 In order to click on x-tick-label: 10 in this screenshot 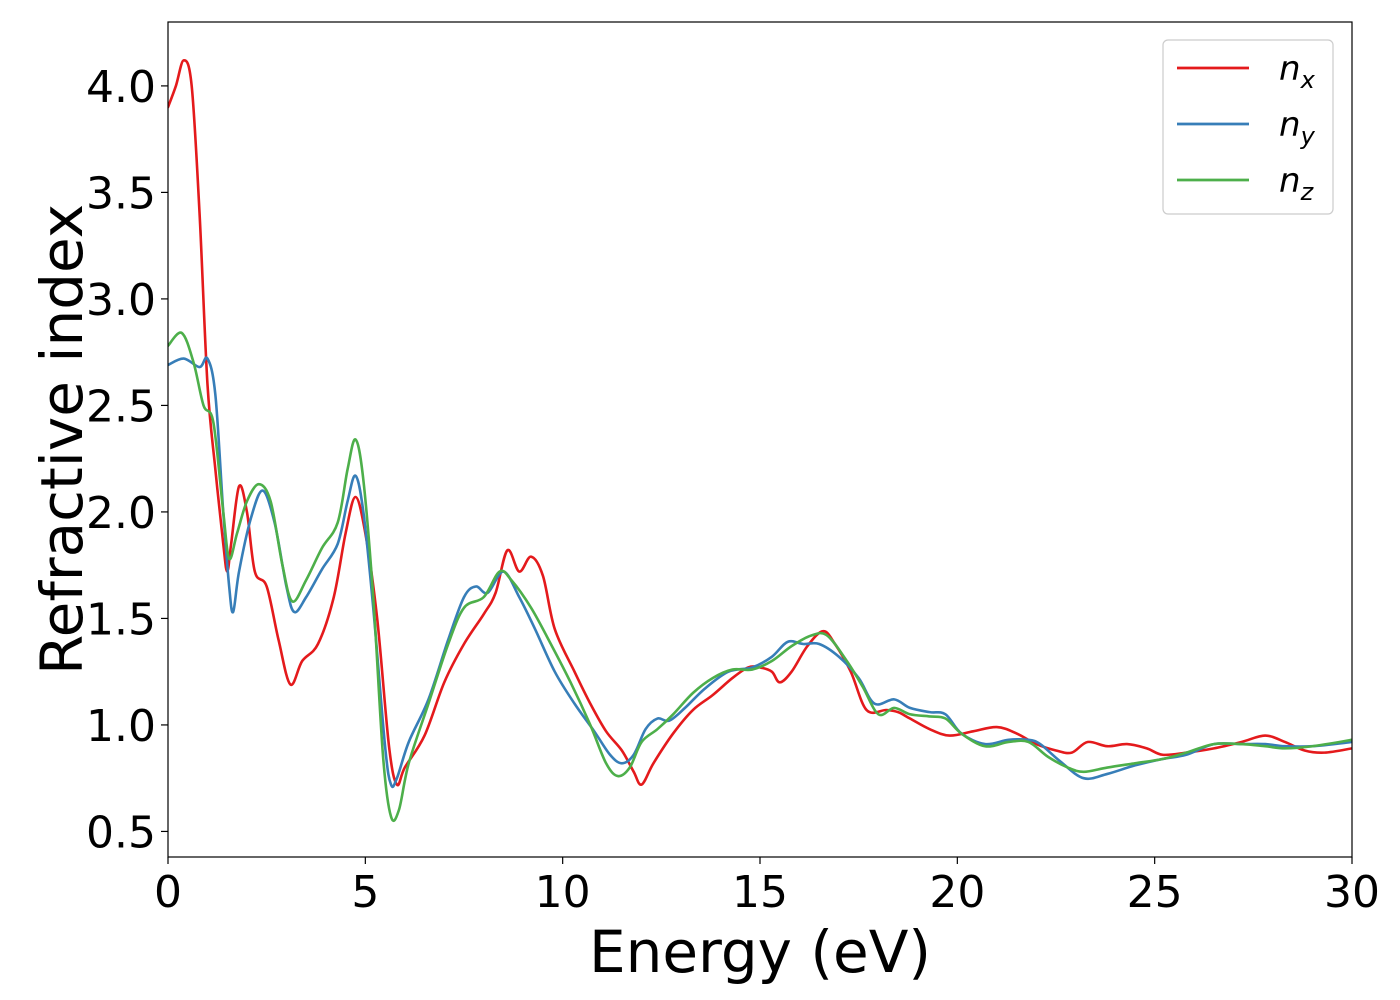, I will do `click(563, 892)`.